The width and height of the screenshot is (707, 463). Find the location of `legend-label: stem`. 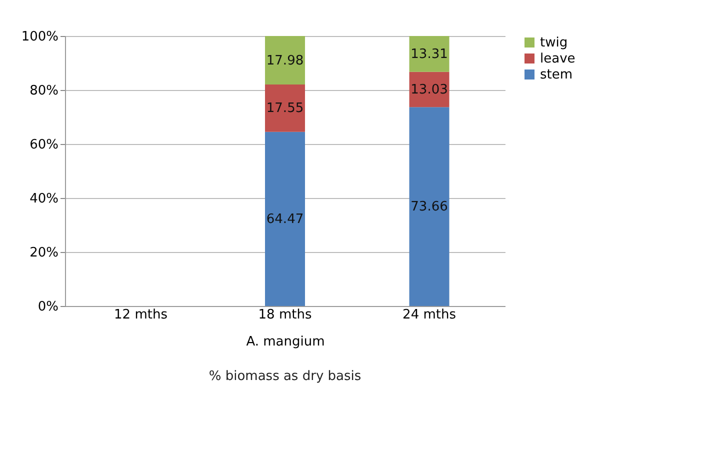

legend-label: stem is located at coordinates (556, 75).